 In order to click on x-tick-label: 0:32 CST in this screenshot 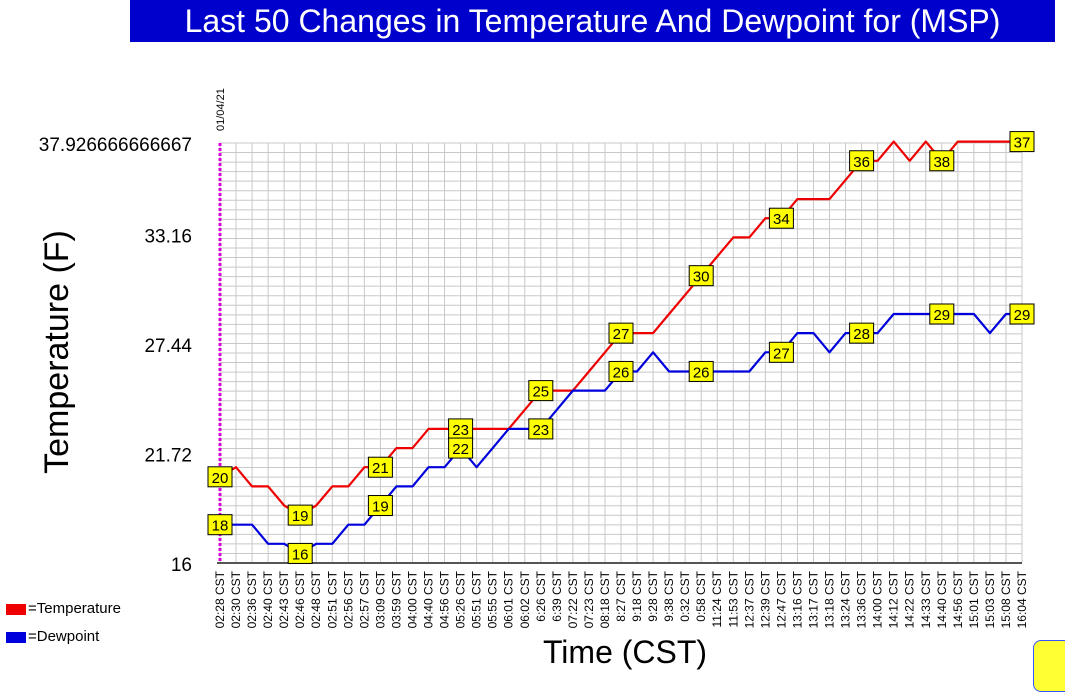, I will do `click(685, 595)`.